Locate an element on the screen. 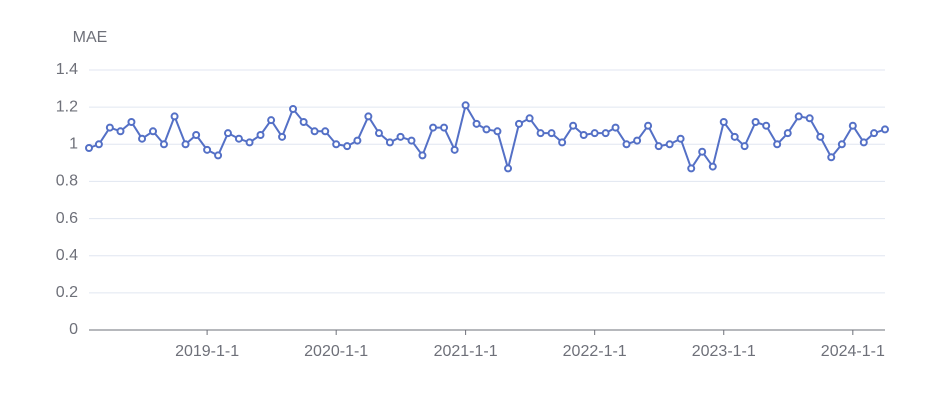  x-tick-label: 2024-1-1 is located at coordinates (853, 351).